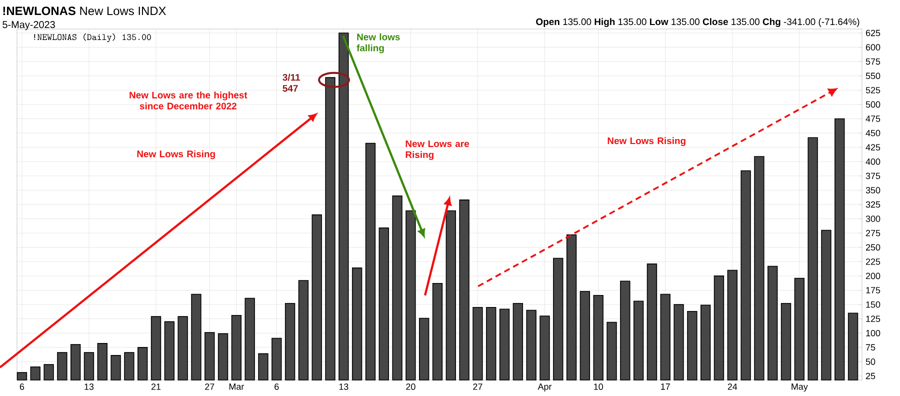  I want to click on y-tick-label: 200, so click(873, 276).